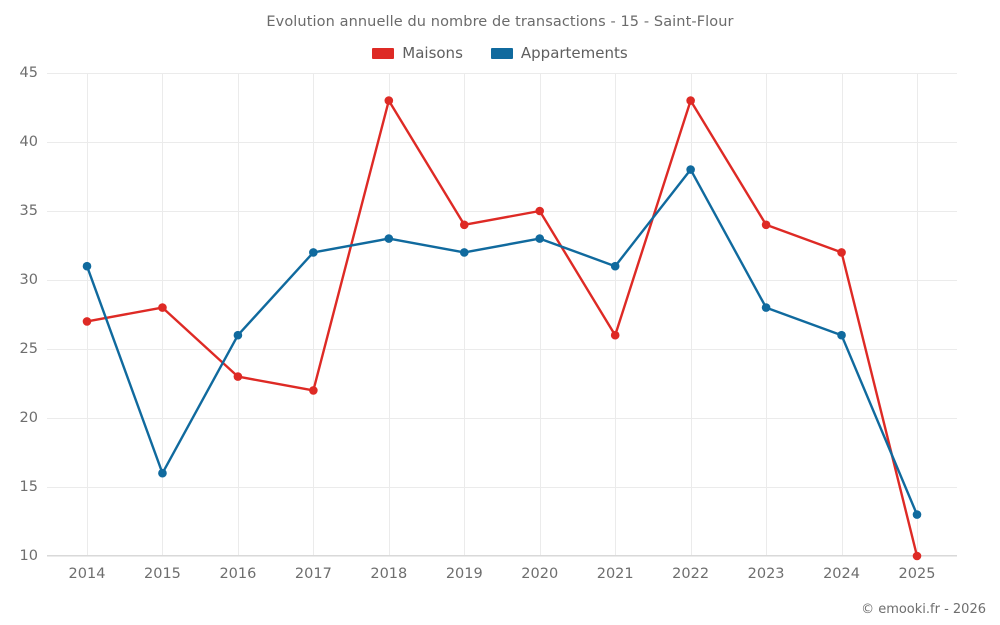  Describe the element at coordinates (691, 574) in the screenshot. I see `x-axis-tick-label: 2022` at that location.